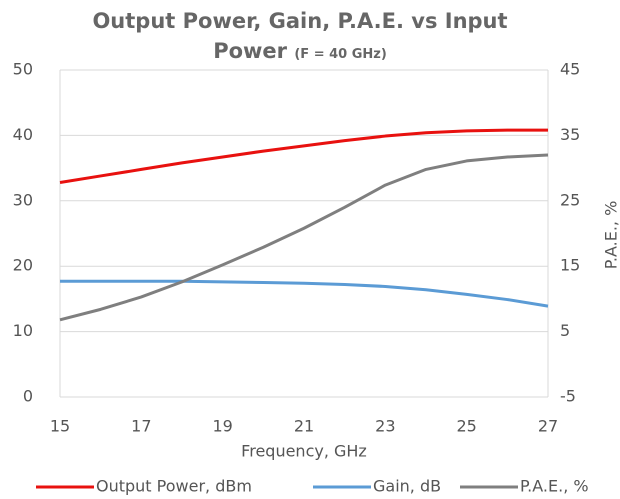 The height and width of the screenshot is (499, 620). I want to click on x-tick-label: 21, so click(304, 426).